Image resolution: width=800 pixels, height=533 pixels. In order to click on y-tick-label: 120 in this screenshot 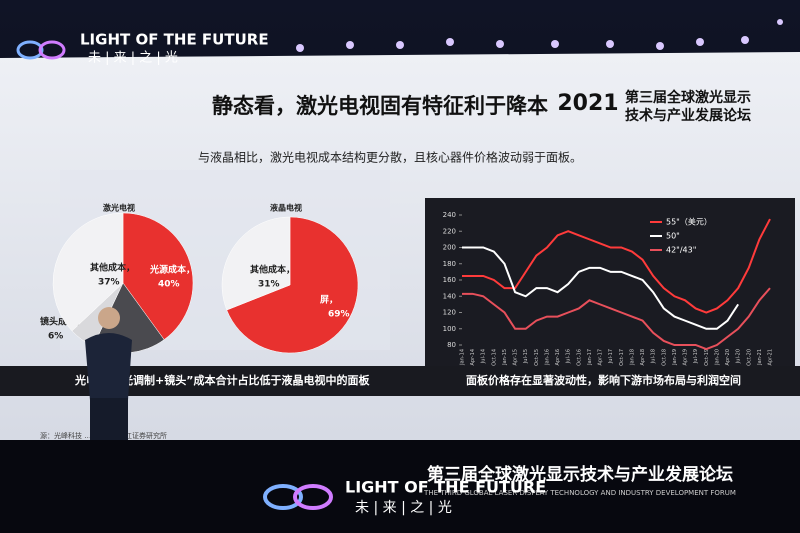, I will do `click(449, 313)`.